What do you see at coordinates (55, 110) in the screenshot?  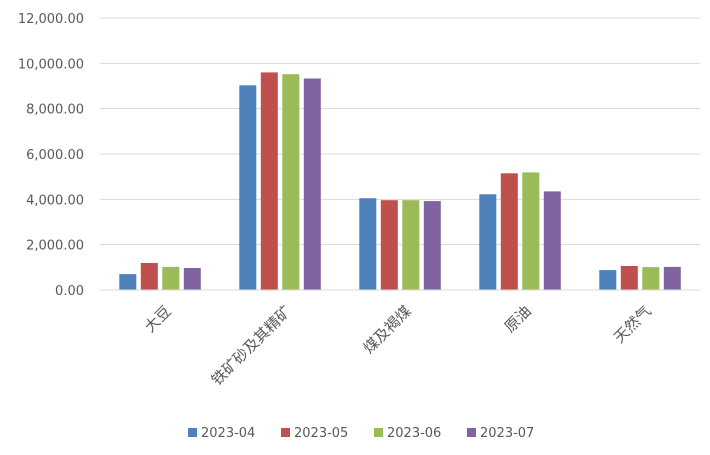 I see `y-tick-label: 8,000.00` at bounding box center [55, 110].